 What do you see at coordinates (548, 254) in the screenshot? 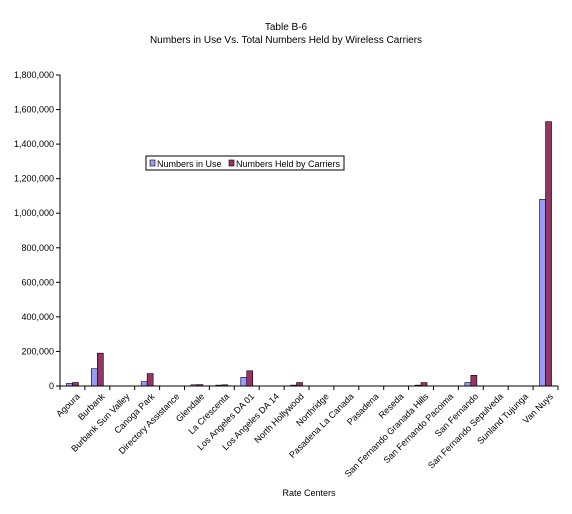
I see `bar-numbers-held-by-carriers-van-nuys` at bounding box center [548, 254].